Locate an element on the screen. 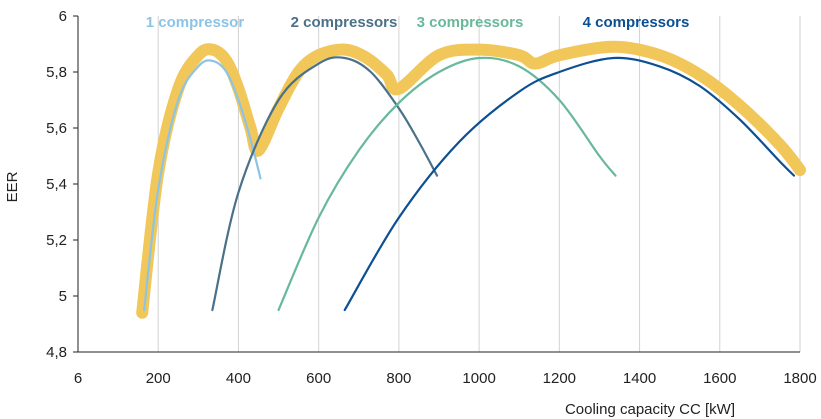 This screenshot has width=821, height=419. y-tick-label: 5,8 is located at coordinates (56, 72).